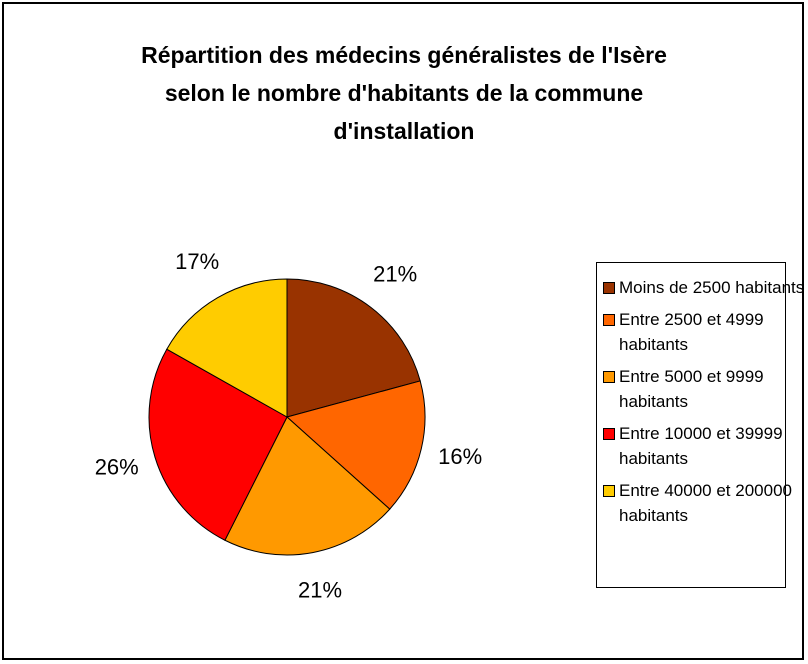 The height and width of the screenshot is (664, 808). I want to click on legend-entry: Entre 5000 et 9999 habitants, so click(705, 389).